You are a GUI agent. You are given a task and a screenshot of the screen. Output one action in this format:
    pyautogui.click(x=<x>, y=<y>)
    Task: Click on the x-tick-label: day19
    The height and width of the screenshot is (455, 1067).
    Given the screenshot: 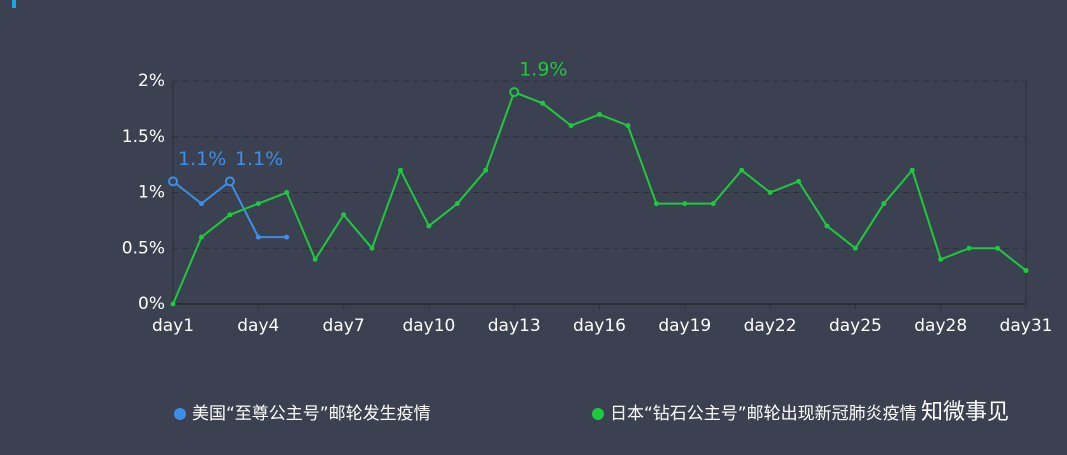 What is the action you would take?
    pyautogui.click(x=684, y=326)
    